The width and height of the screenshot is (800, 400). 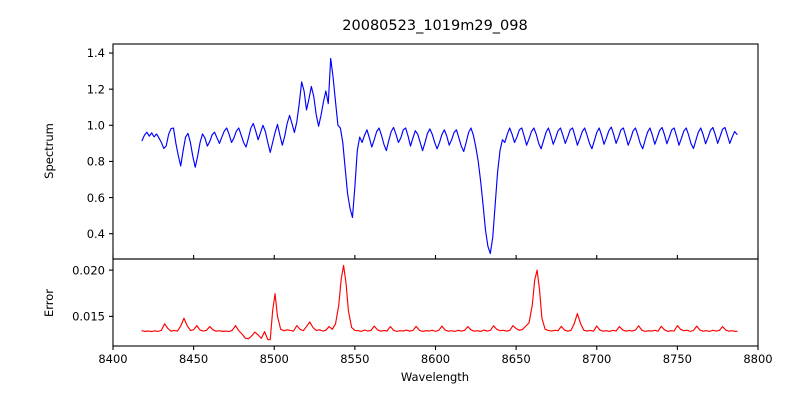 I want to click on x-axis-label: Wavelength, so click(x=435, y=377).